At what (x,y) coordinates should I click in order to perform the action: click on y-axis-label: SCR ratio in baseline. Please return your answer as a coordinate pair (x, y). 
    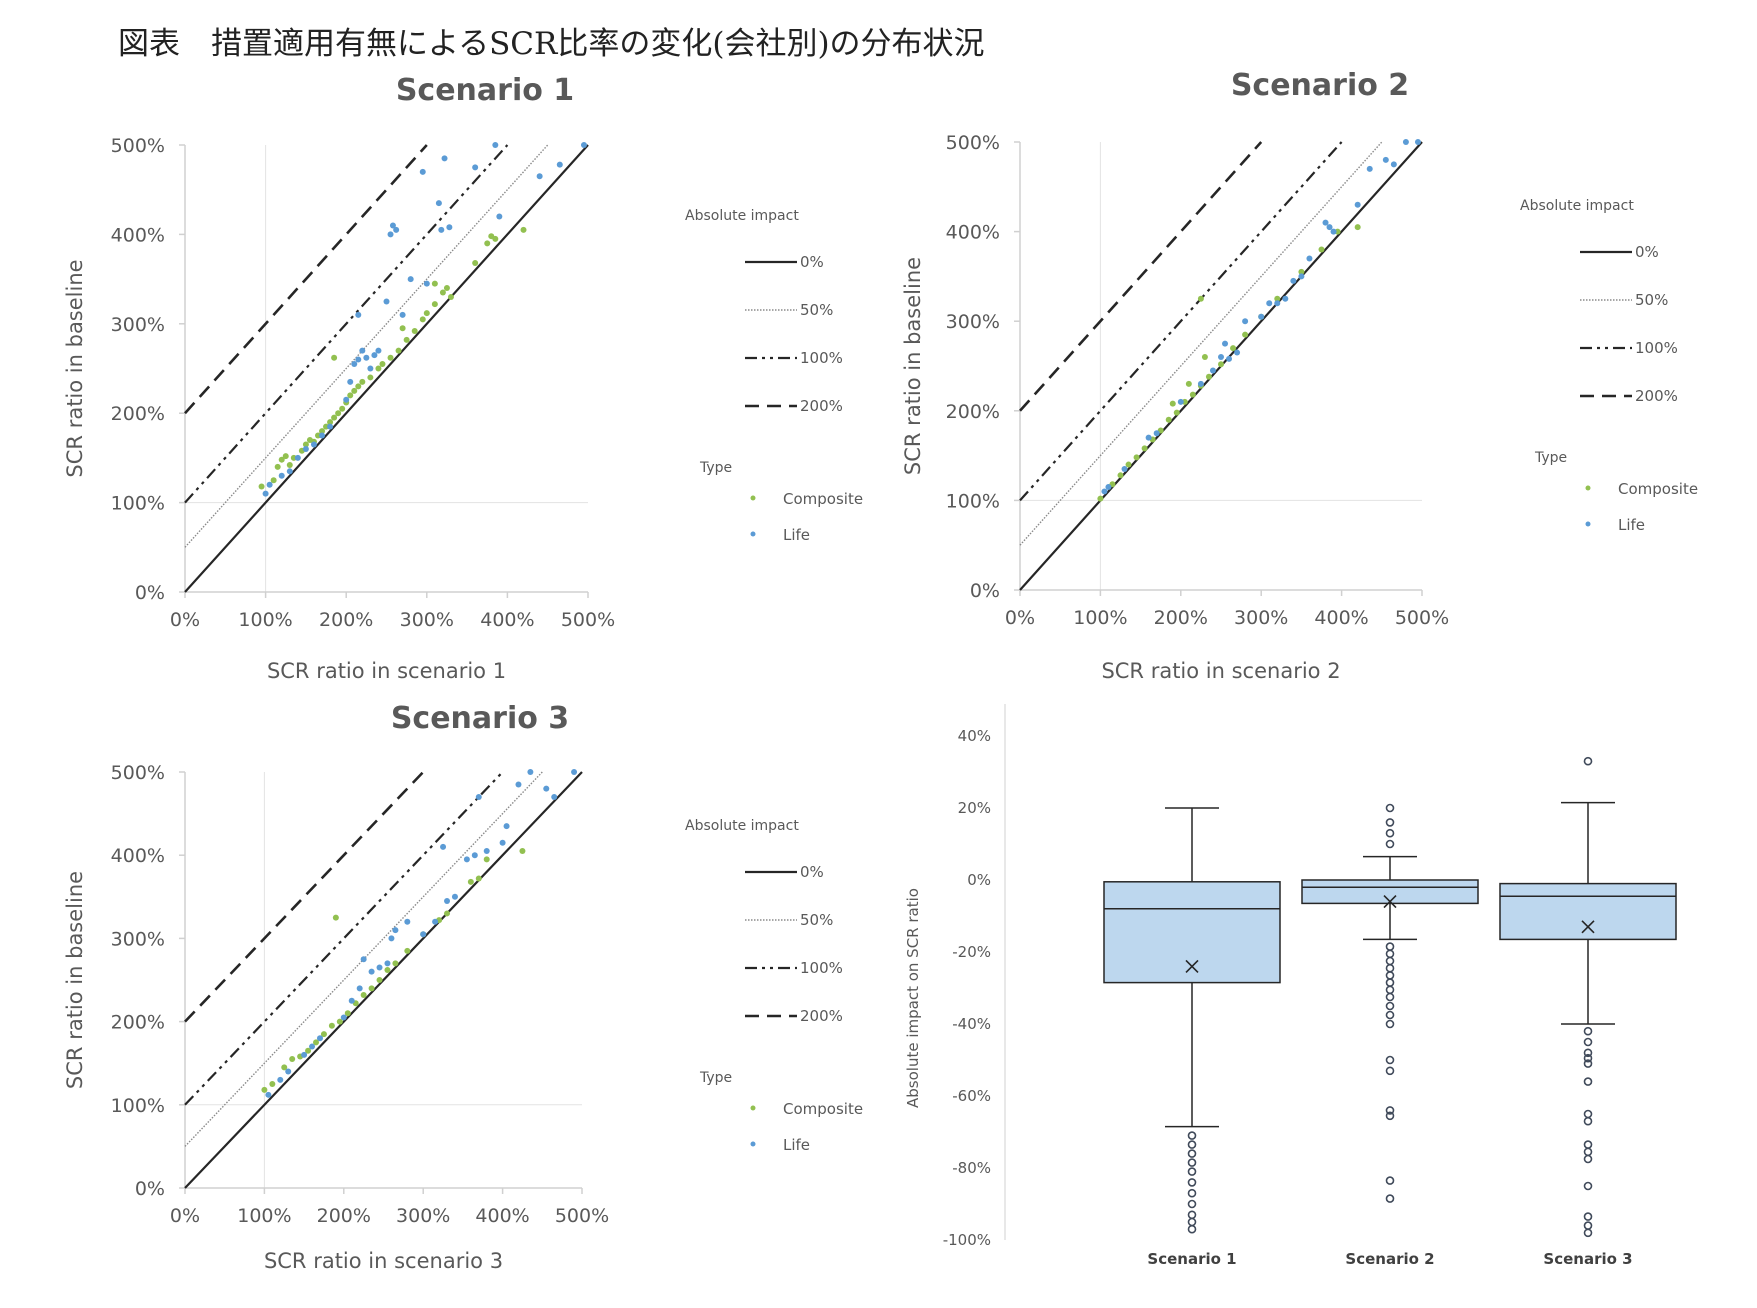
    Looking at the image, I should click on (913, 366).